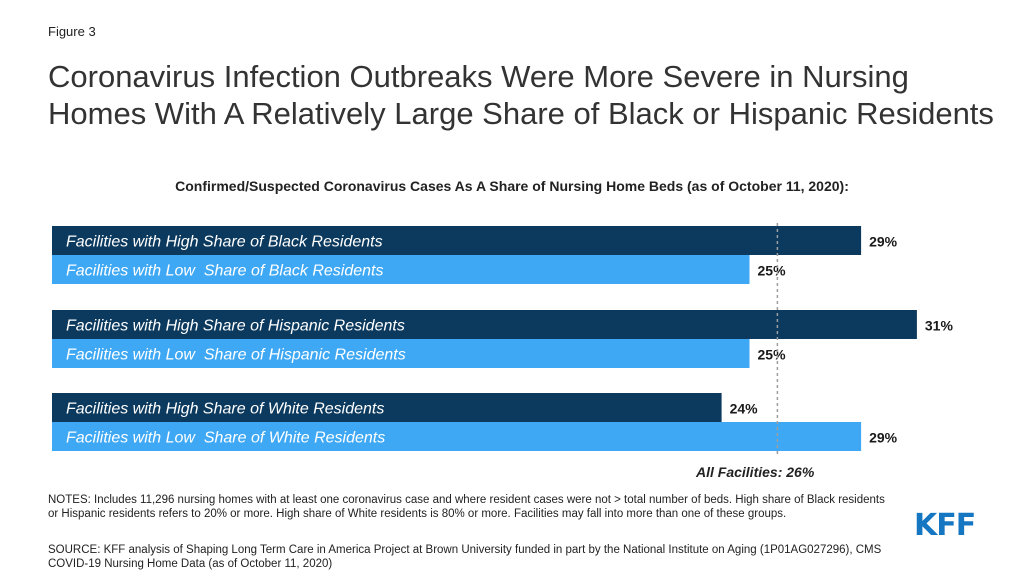 Image resolution: width=1024 pixels, height=576 pixels. Describe the element at coordinates (945, 525) in the screenshot. I see `kff-logo: KFF` at that location.